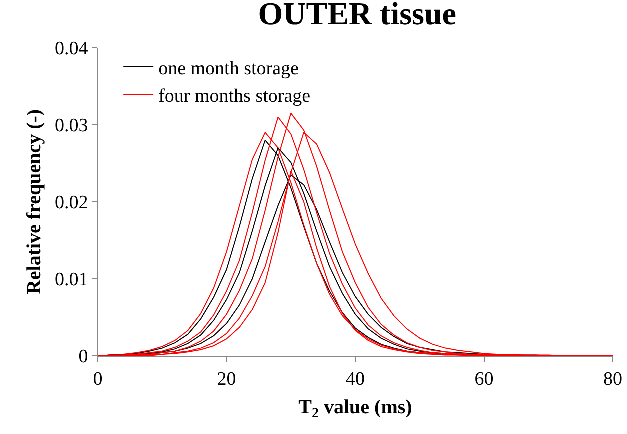 The width and height of the screenshot is (627, 434). I want to click on legend-label: four months storage, so click(234, 96).